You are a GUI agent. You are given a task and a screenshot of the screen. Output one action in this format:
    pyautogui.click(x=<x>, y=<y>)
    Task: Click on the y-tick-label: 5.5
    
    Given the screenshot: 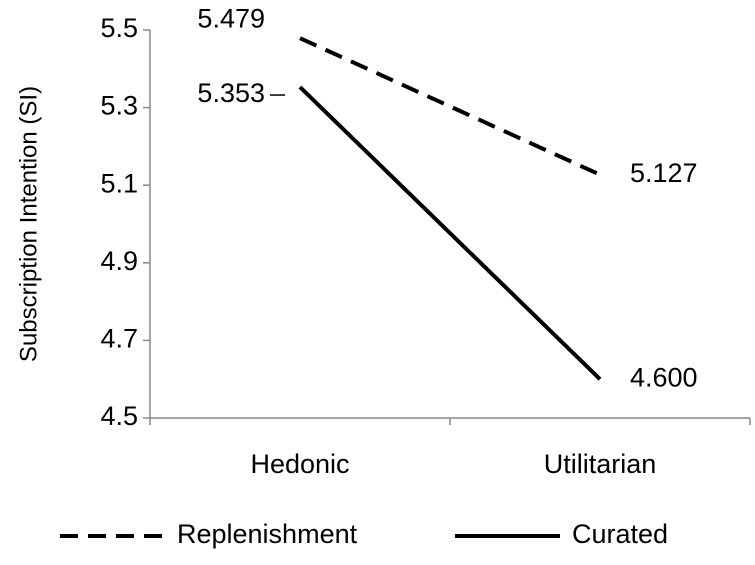 What is the action you would take?
    pyautogui.click(x=119, y=28)
    